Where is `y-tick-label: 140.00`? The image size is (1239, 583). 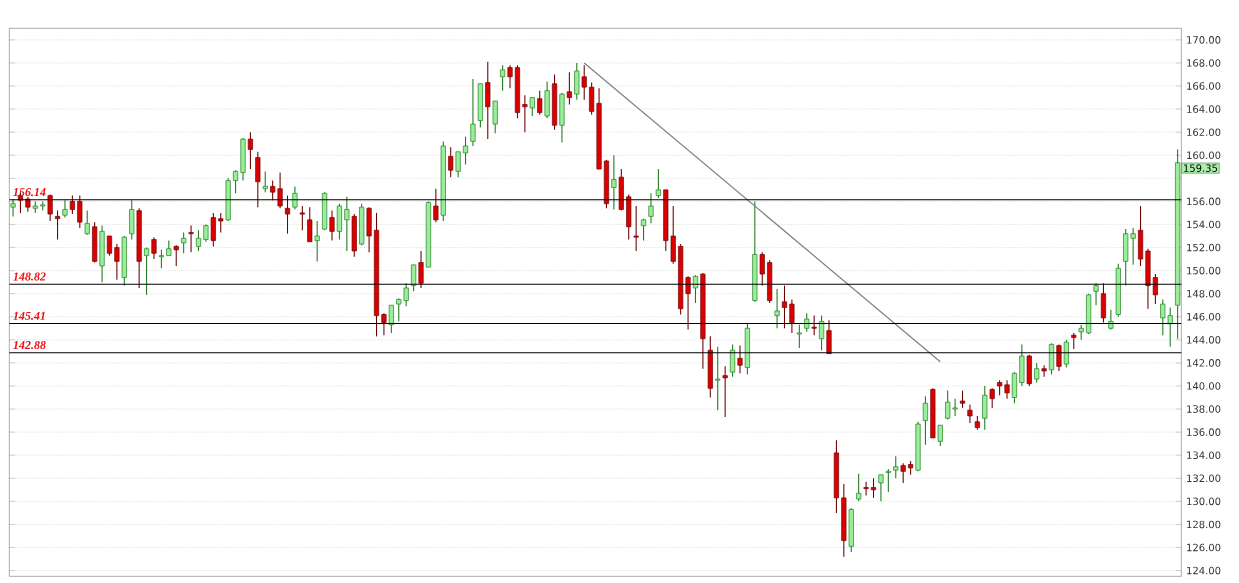 y-tick-label: 140.00 is located at coordinates (1204, 386).